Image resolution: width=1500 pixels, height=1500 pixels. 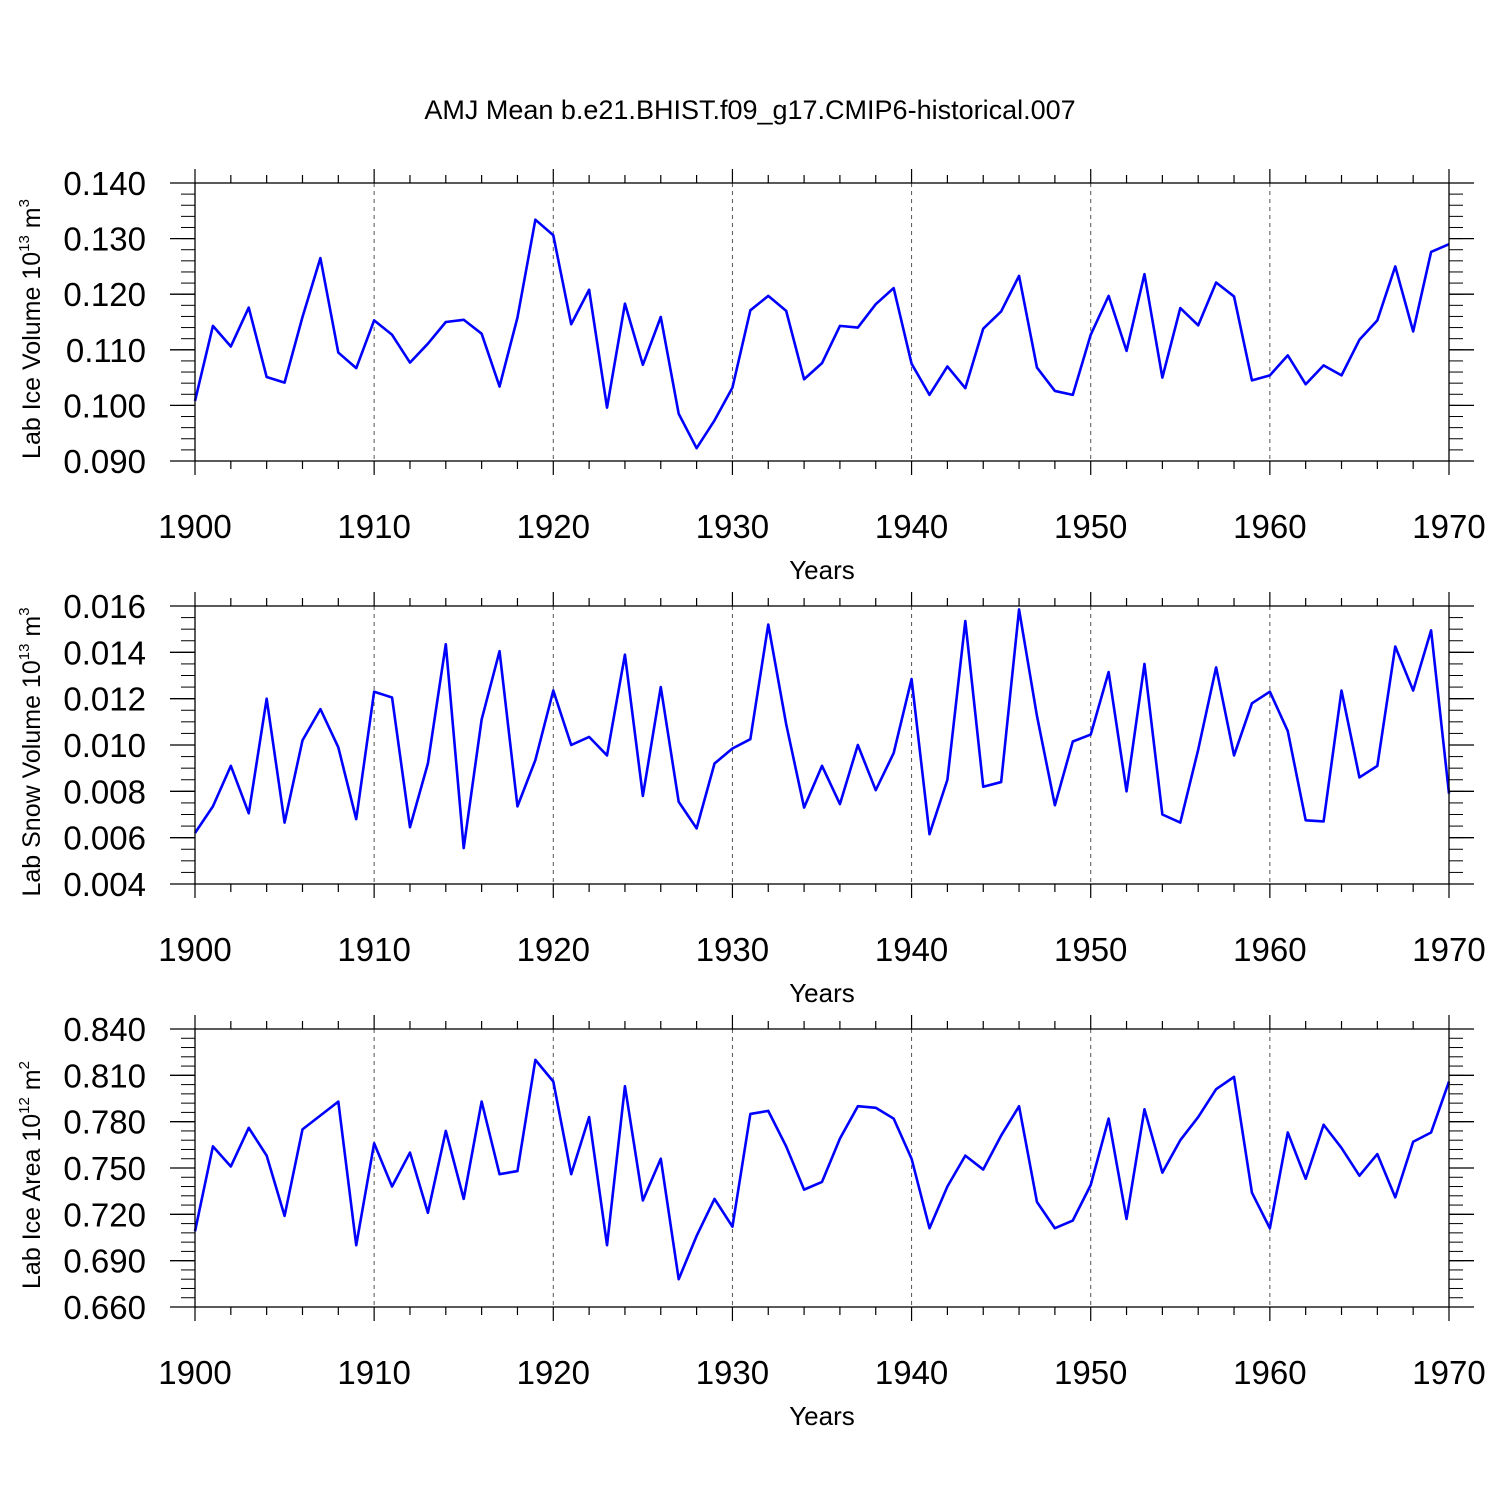 I want to click on y-tick-label: 0.010, so click(x=104, y=745).